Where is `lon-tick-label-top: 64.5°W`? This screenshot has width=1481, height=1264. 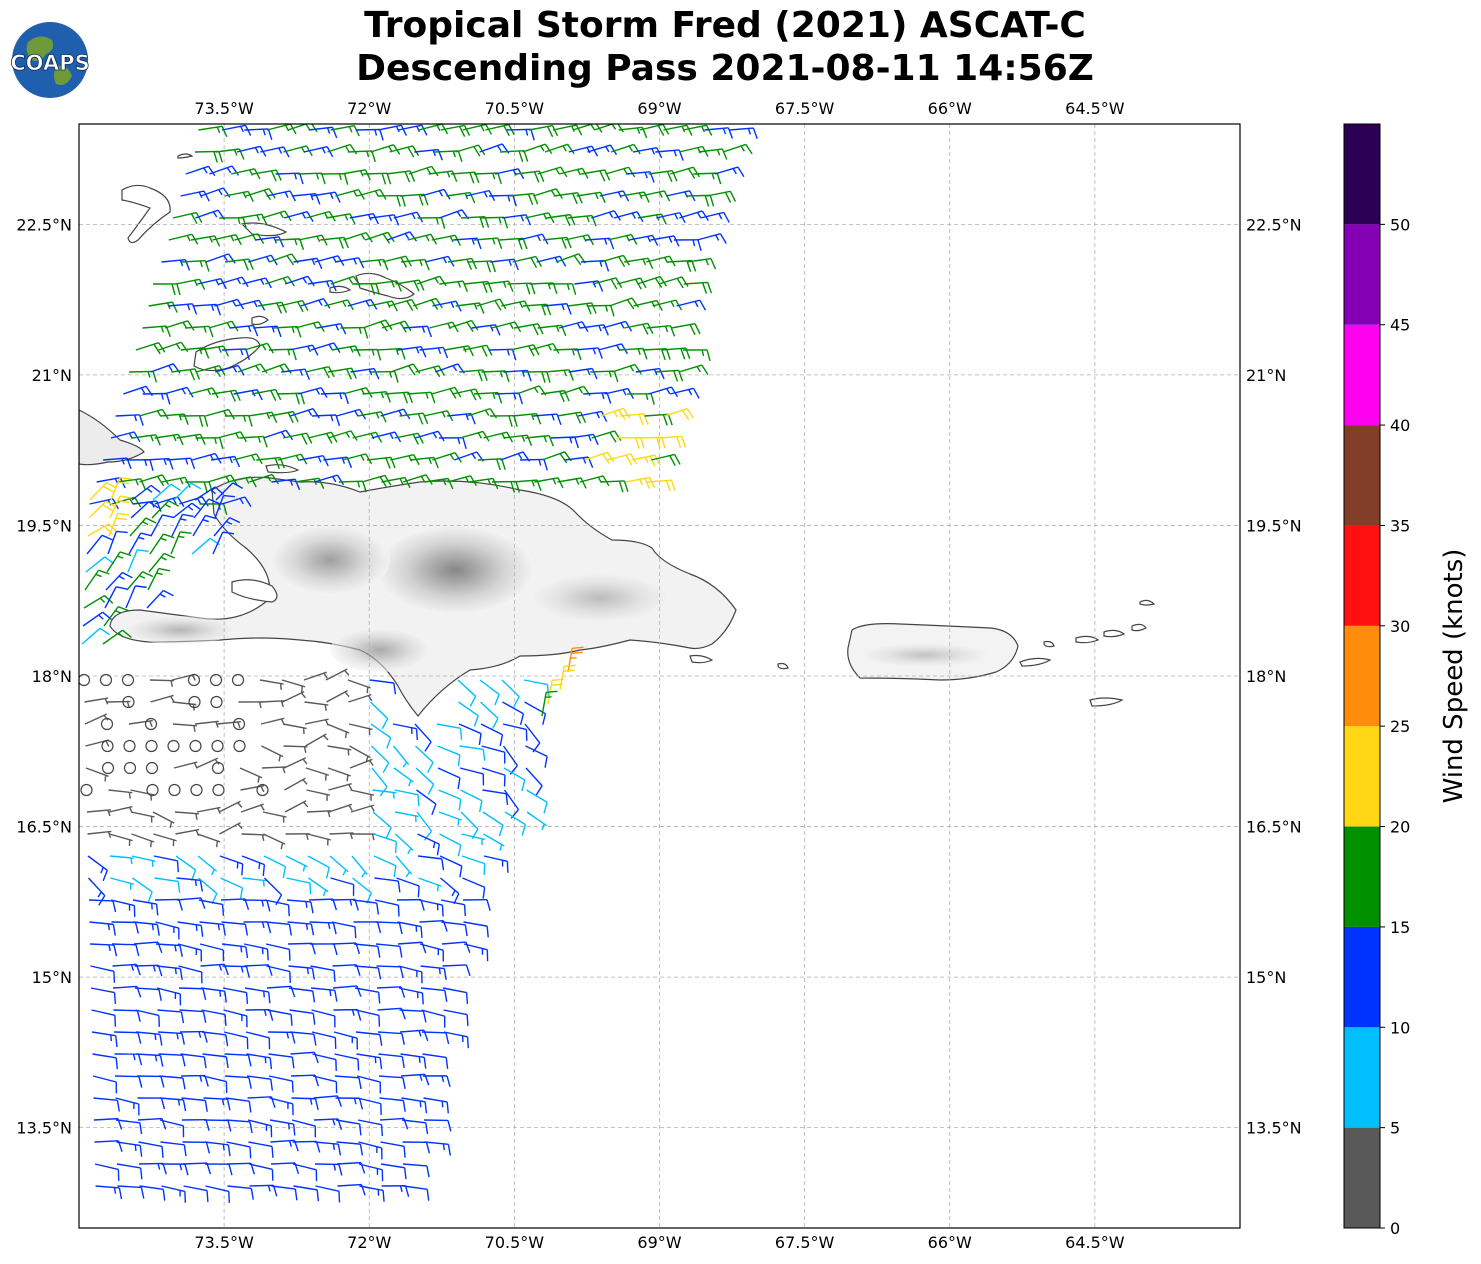
lon-tick-label-top: 64.5°W is located at coordinates (1095, 108).